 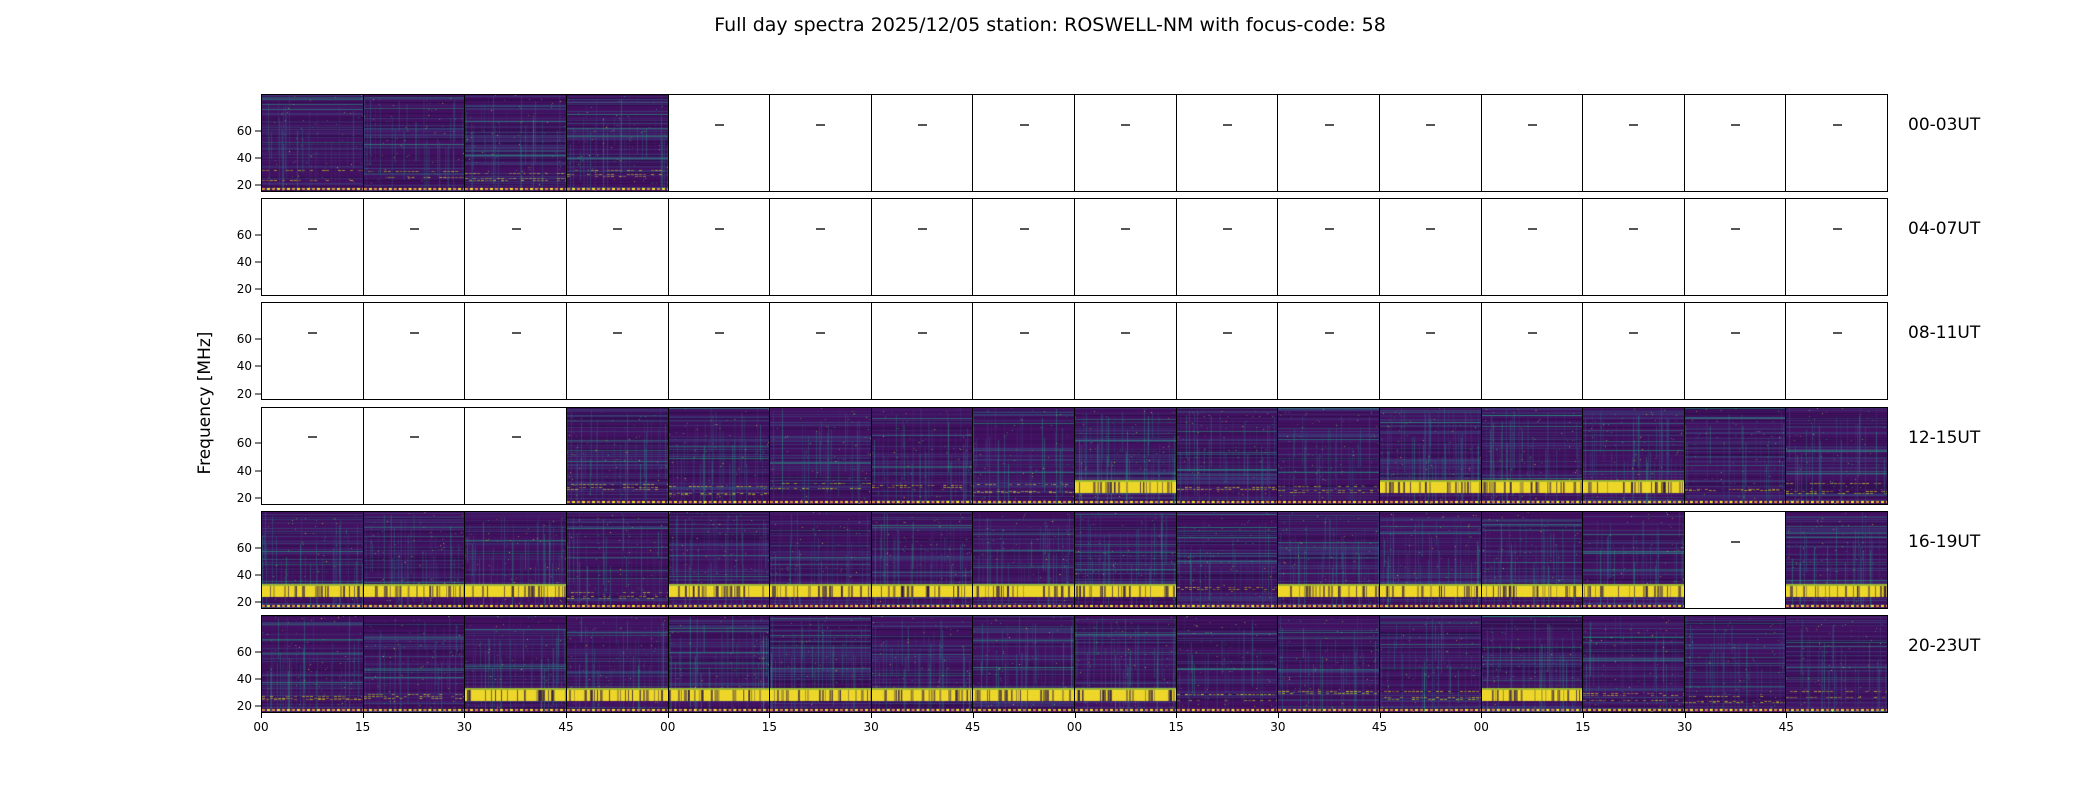 I want to click on spectra-row-04-07ut, so click(x=1074, y=247).